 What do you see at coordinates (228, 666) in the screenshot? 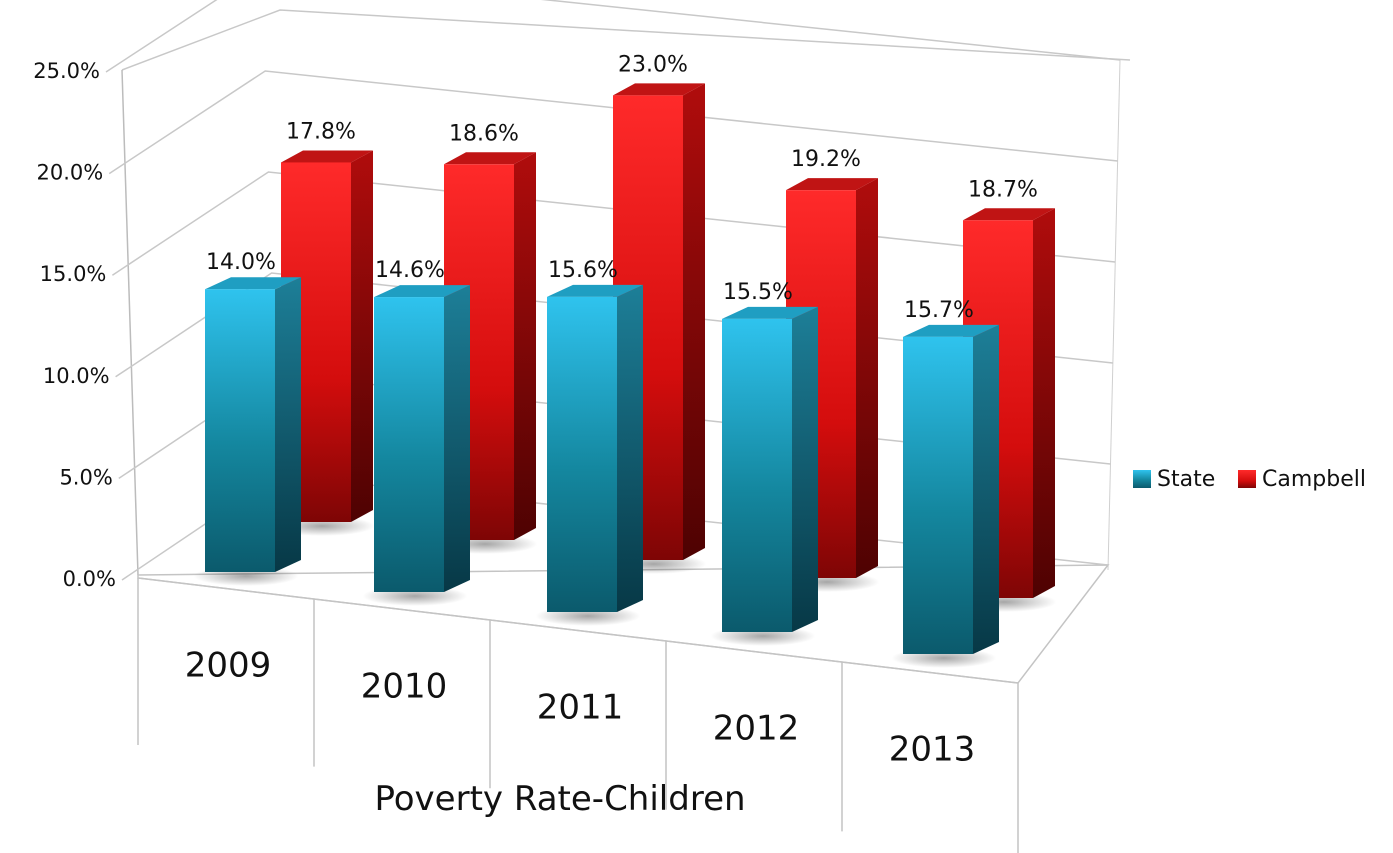
I see `category-label: 2009` at bounding box center [228, 666].